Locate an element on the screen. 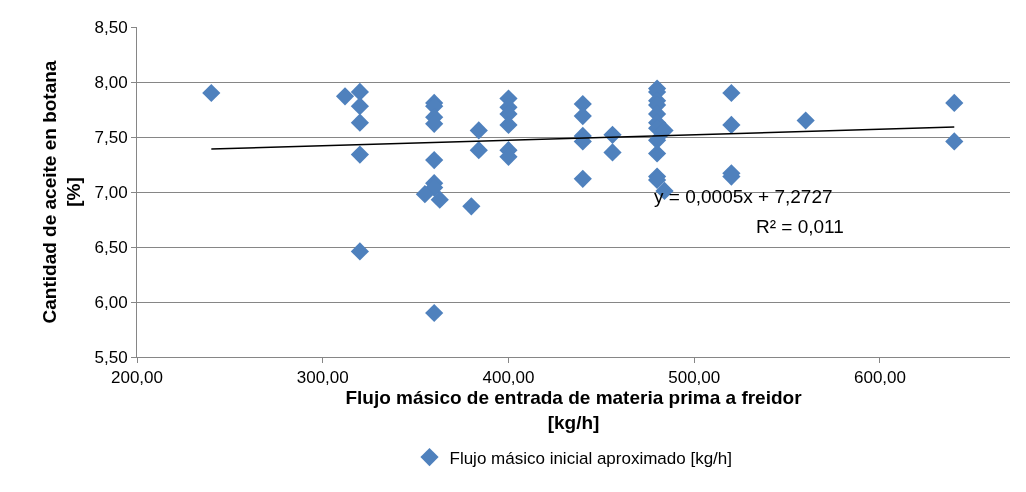 This screenshot has height=492, width=1026. y-tick-label: 8,00 is located at coordinates (111, 82).